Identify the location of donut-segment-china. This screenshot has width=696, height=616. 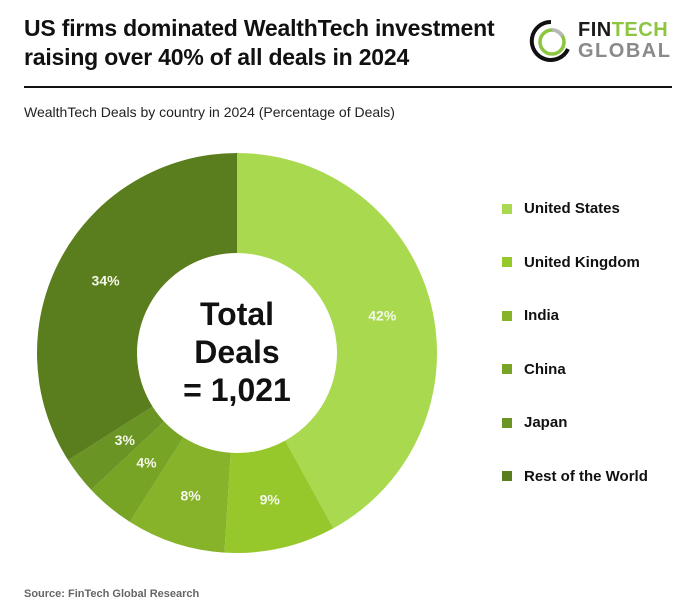
(137, 471).